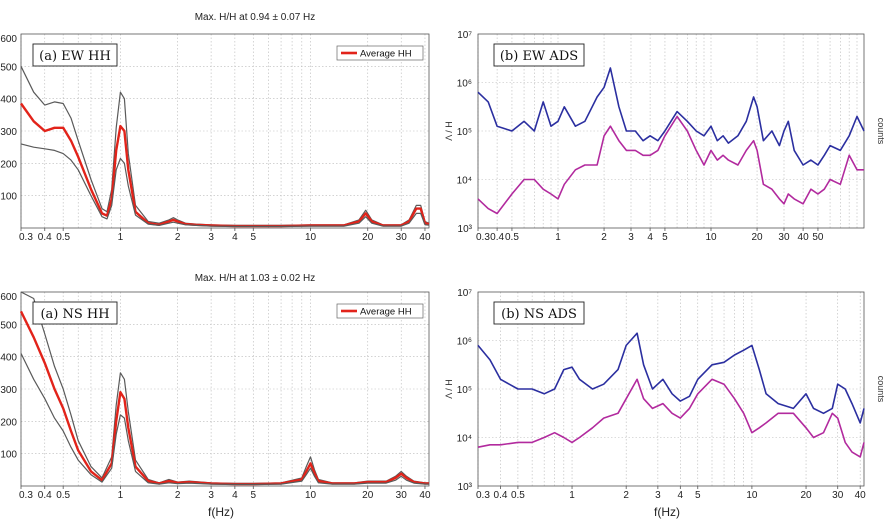 The height and width of the screenshot is (525, 885). I want to click on panel-label: (a) EW HH, so click(75, 56).